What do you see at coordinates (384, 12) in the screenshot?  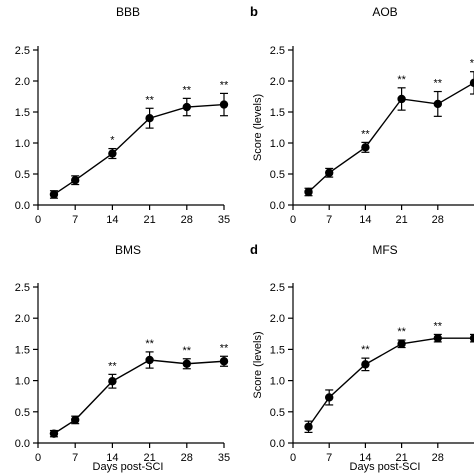 I see `chart-title: AOB` at bounding box center [384, 12].